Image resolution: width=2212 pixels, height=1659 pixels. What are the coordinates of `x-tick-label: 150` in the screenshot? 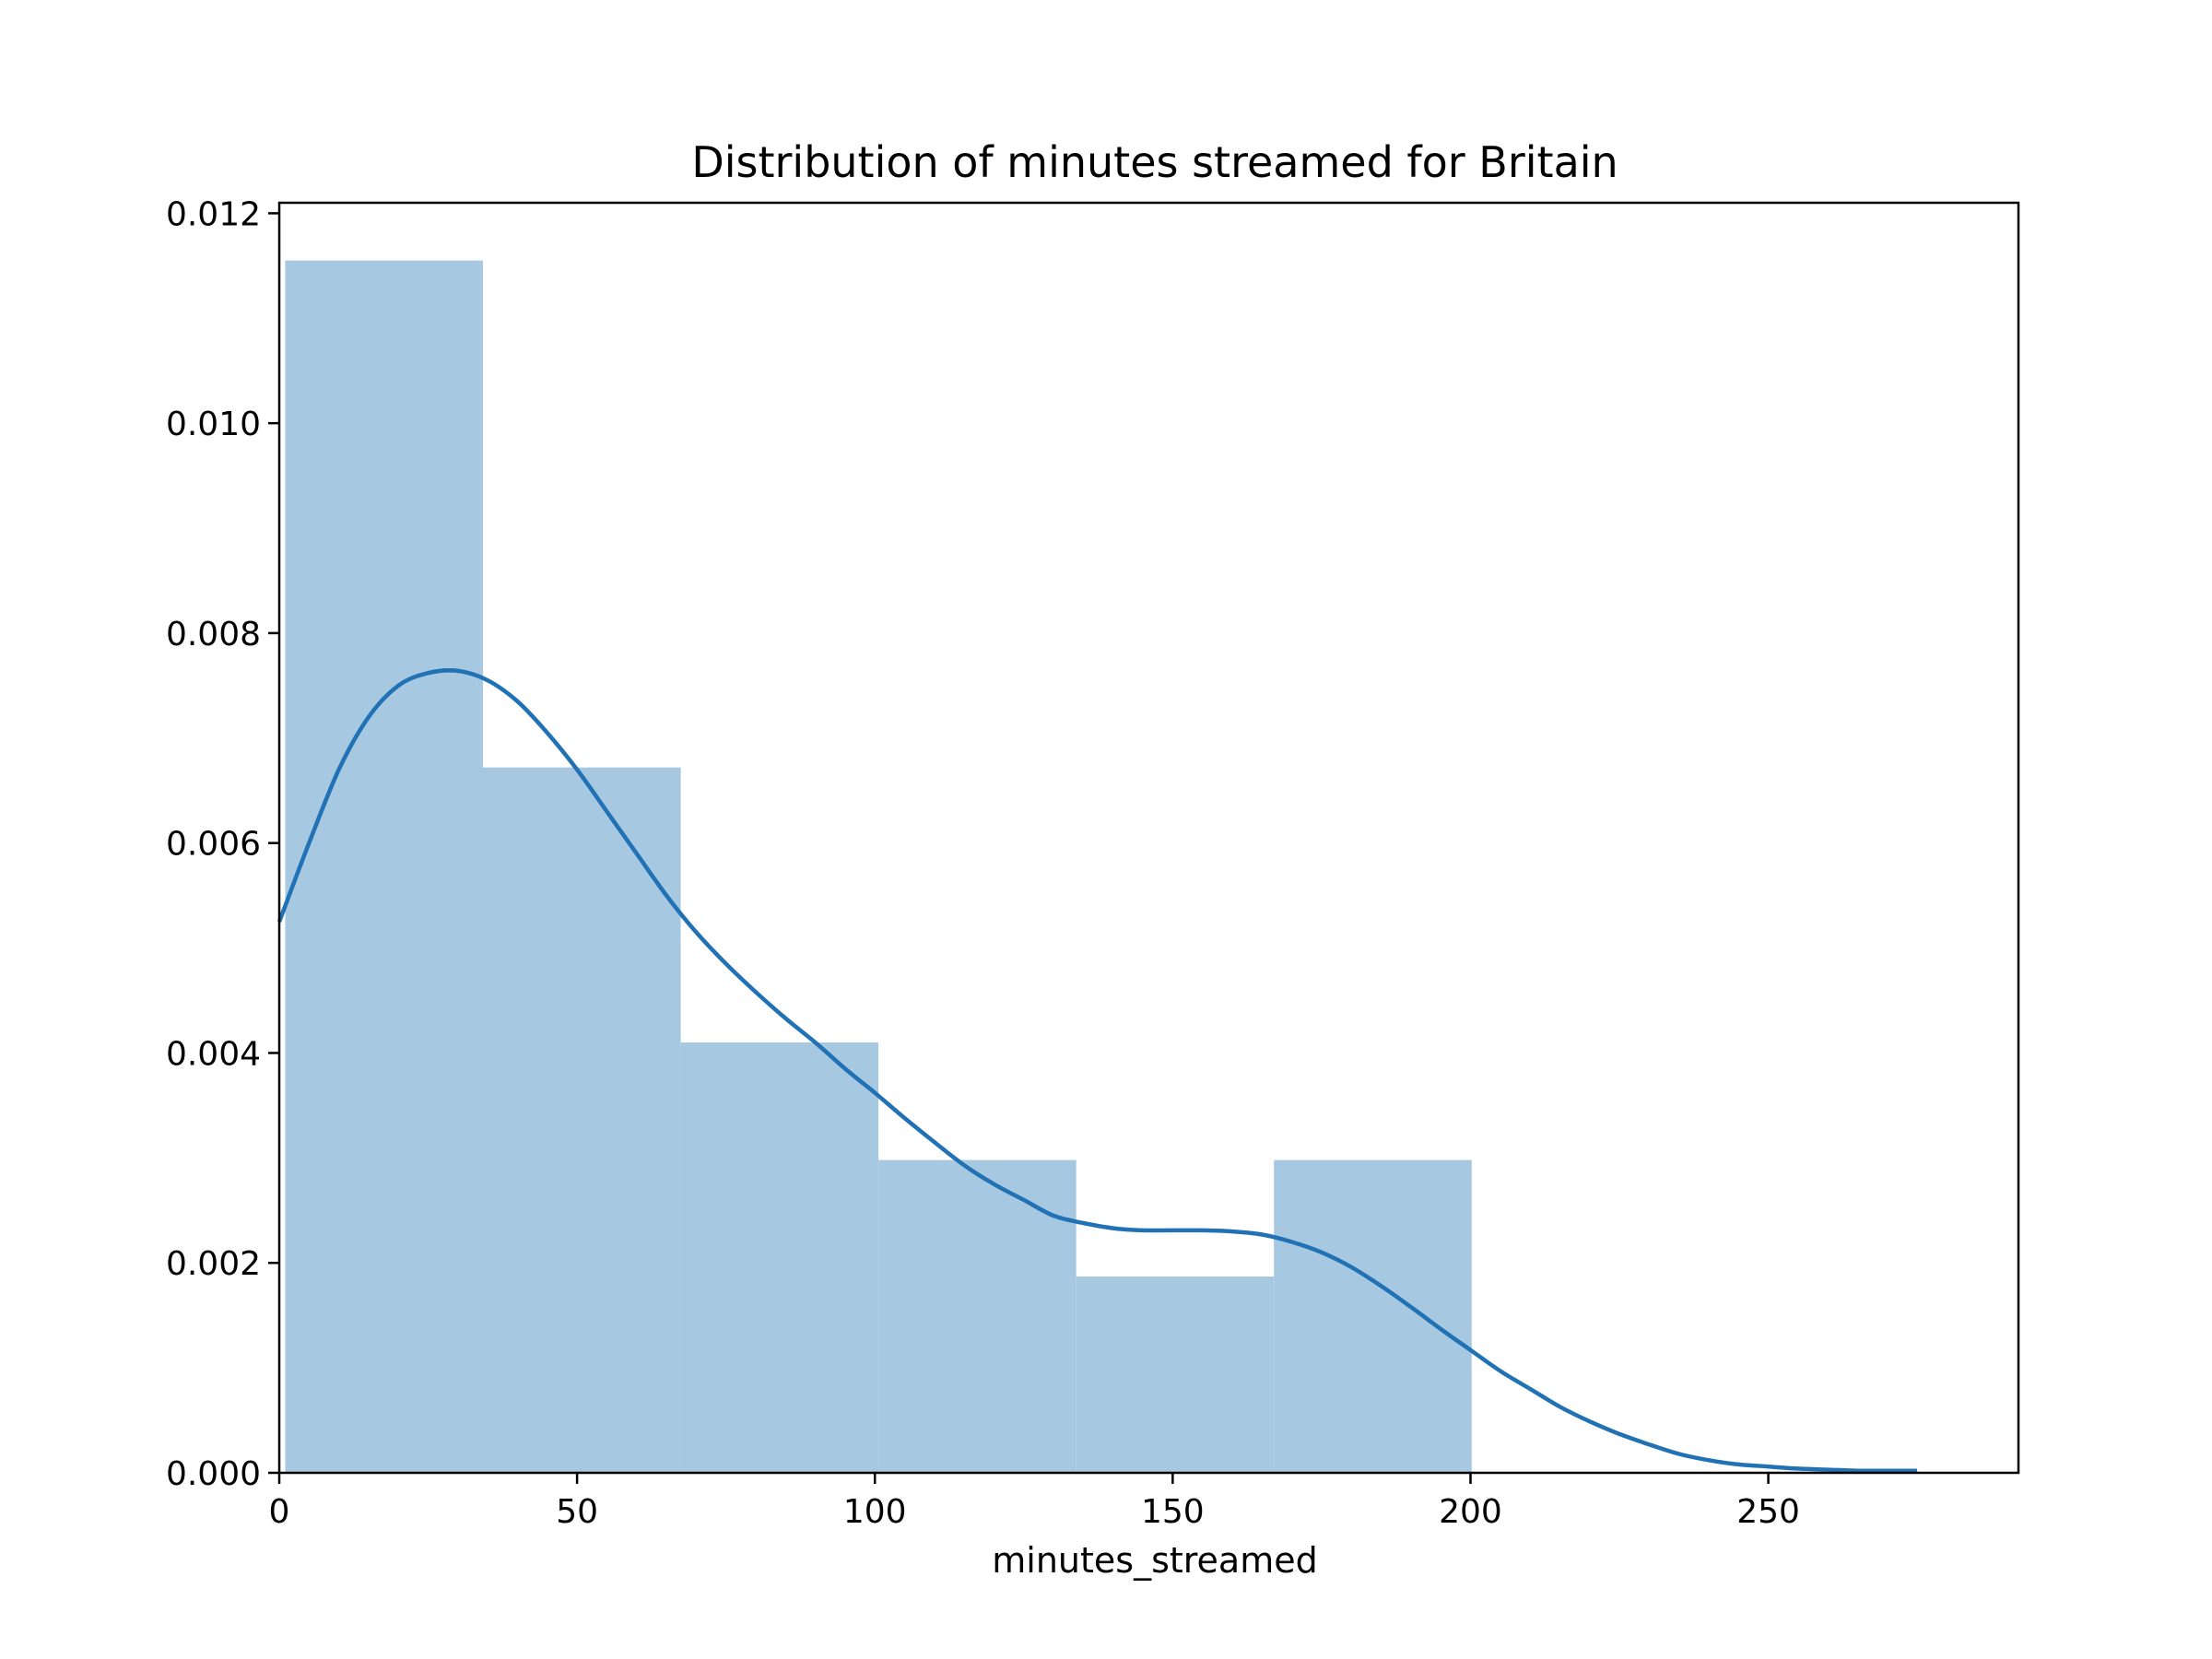 It's located at (1173, 1512).